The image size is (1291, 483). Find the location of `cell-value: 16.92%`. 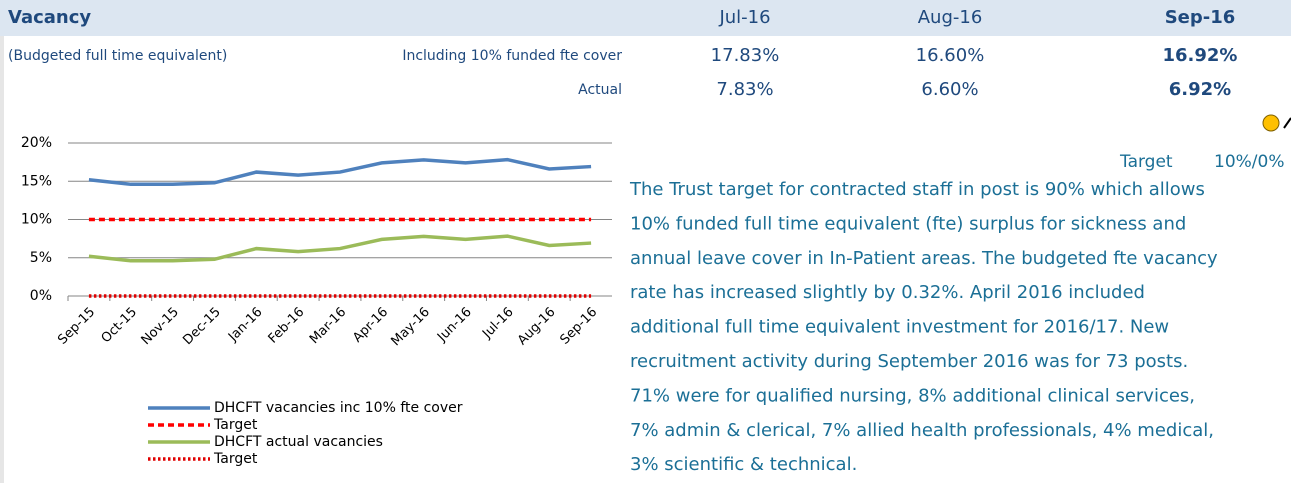

cell-value: 16.92% is located at coordinates (1200, 55).